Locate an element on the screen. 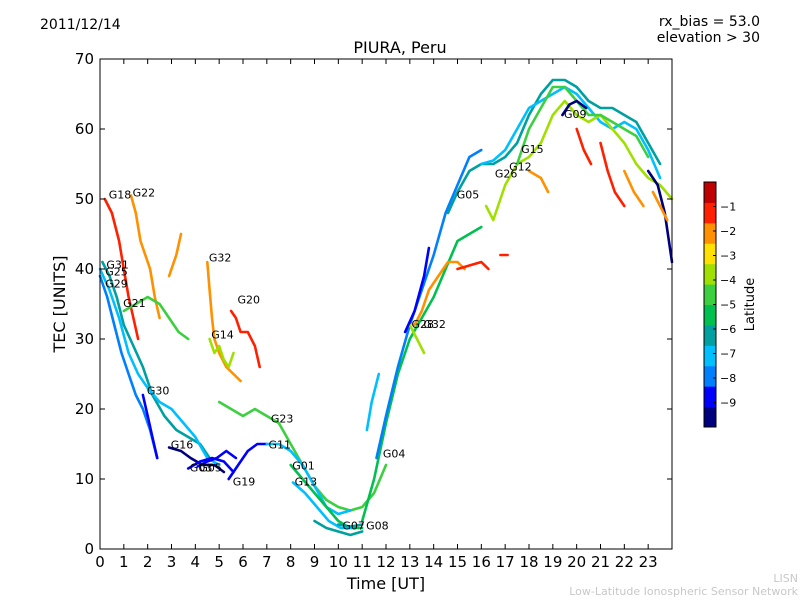 This screenshot has width=800, height=600. y-tick-label: 40 is located at coordinates (84, 269).